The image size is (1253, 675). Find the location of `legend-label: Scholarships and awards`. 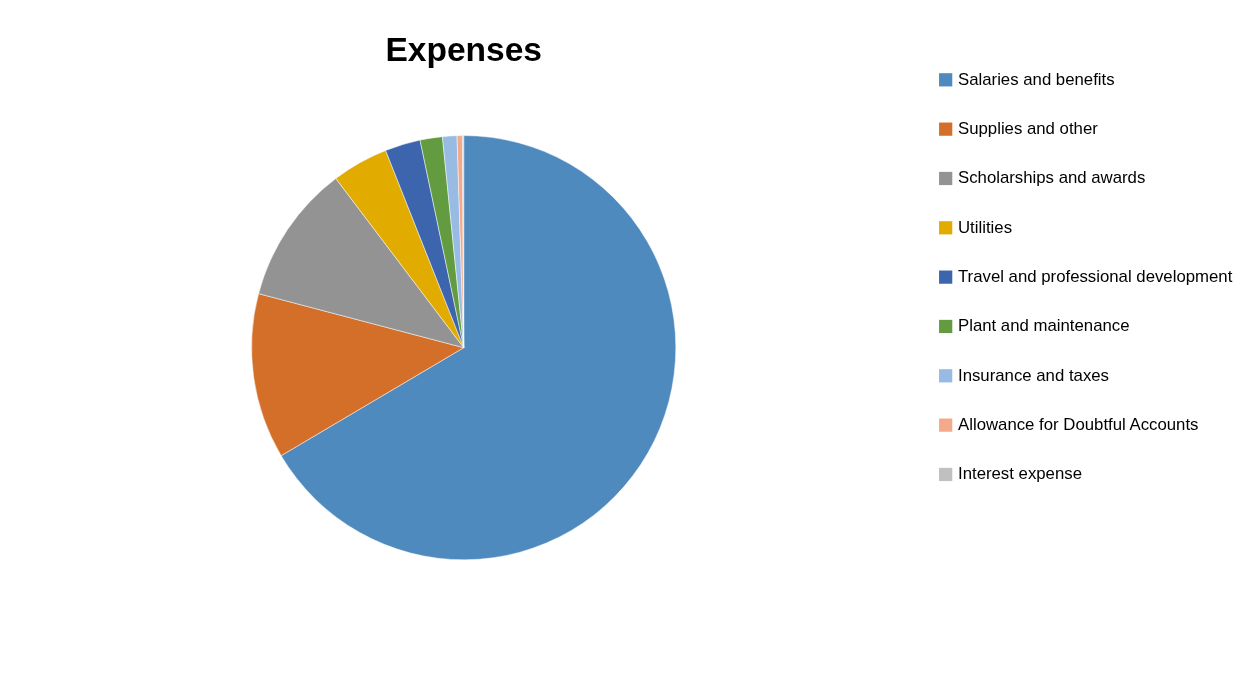

legend-label: Scholarships and awards is located at coordinates (1052, 178).